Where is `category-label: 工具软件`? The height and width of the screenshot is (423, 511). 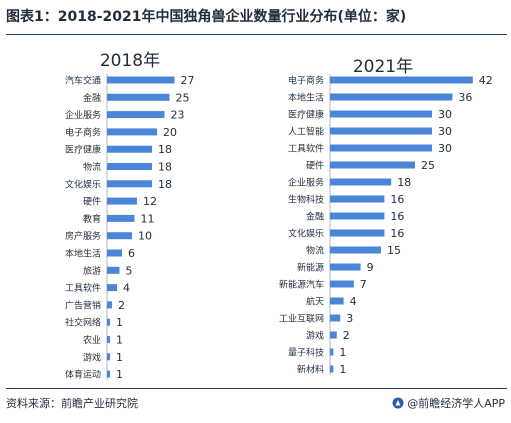
category-label: 工具软件 is located at coordinates (306, 149).